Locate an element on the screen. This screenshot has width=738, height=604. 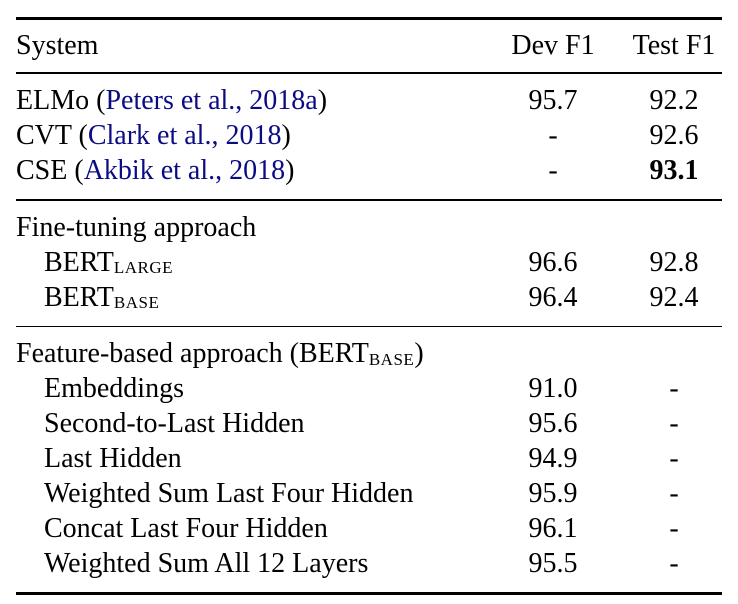
dev-f1-value: 95.6 is located at coordinates (553, 424).